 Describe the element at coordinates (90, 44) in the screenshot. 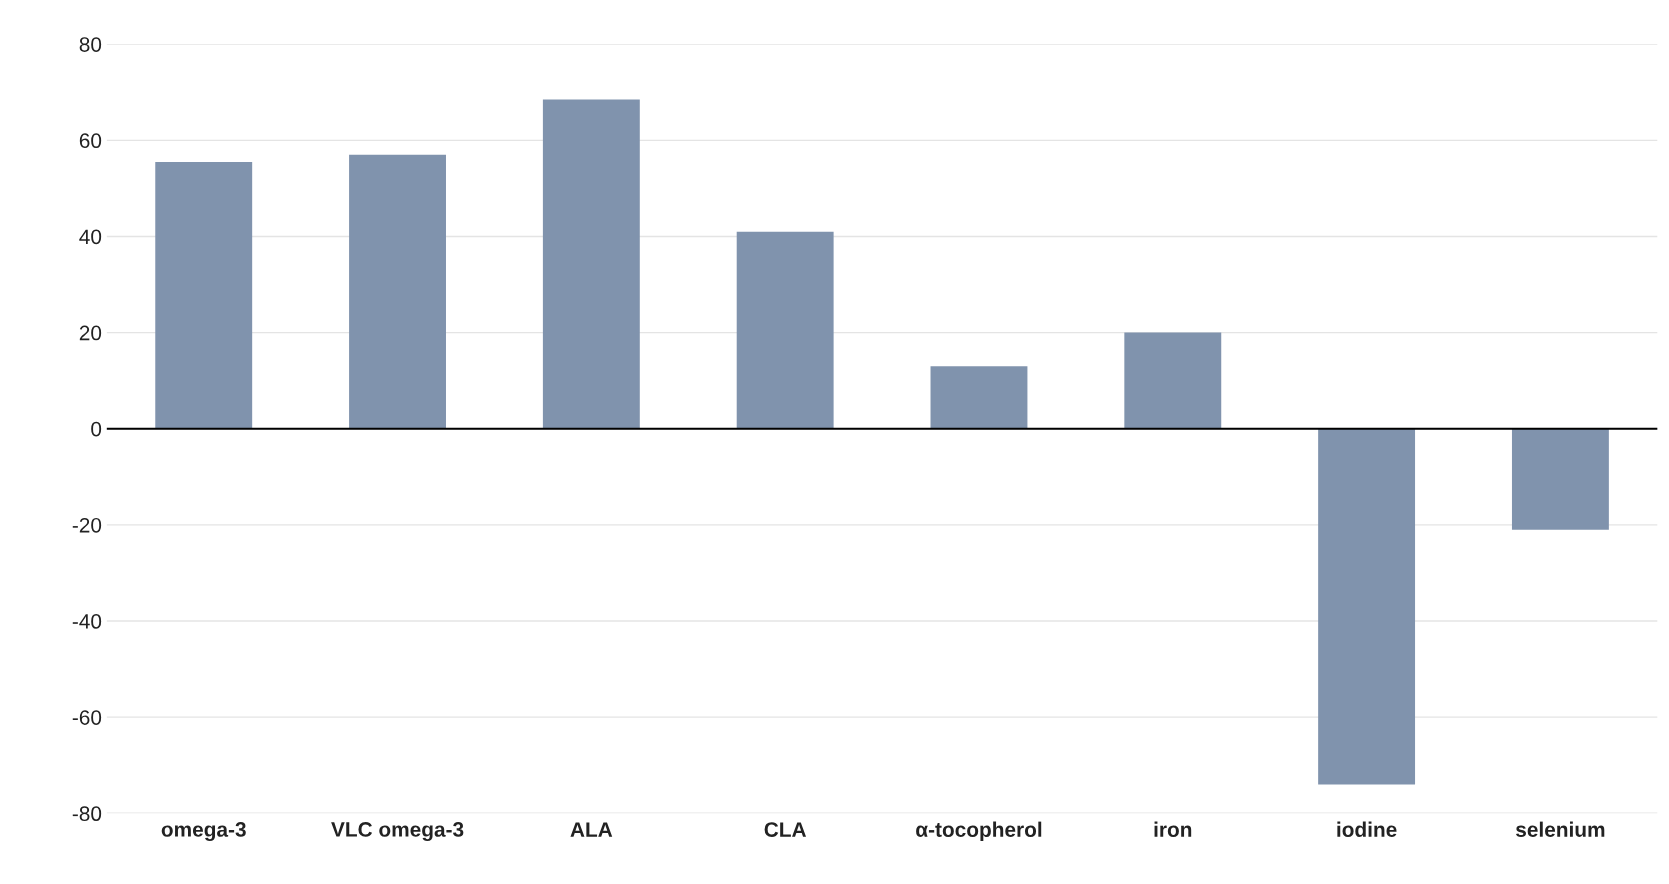

I see `y-tick-label: 80` at that location.